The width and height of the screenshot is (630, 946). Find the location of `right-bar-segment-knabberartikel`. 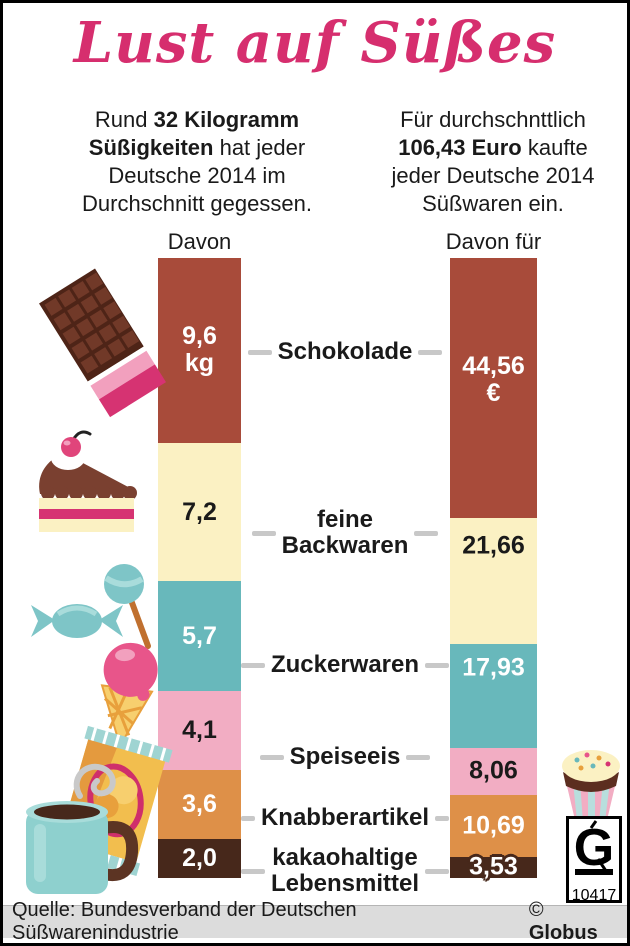

right-bar-segment-knabberartikel is located at coordinates (493, 826).